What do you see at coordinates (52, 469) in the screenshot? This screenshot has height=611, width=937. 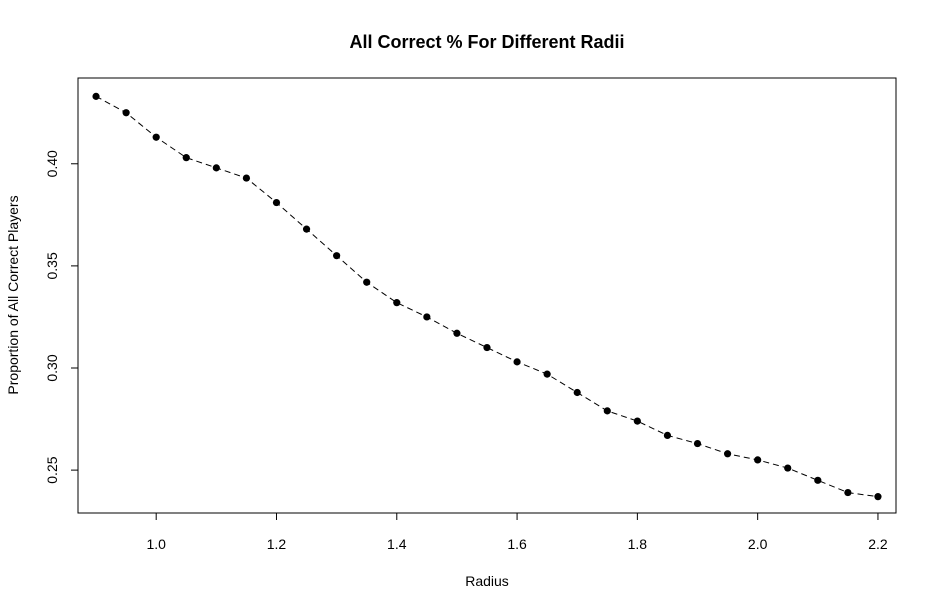 I see `y-tick-label: 0.25` at bounding box center [52, 469].